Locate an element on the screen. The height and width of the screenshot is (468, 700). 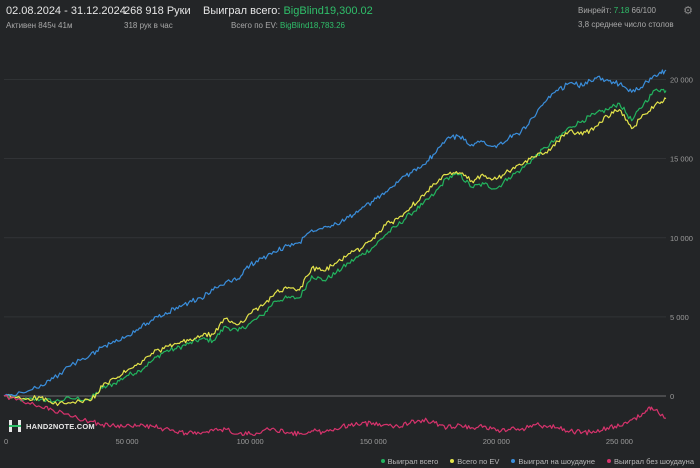
logo-icon is located at coordinates (15, 426).